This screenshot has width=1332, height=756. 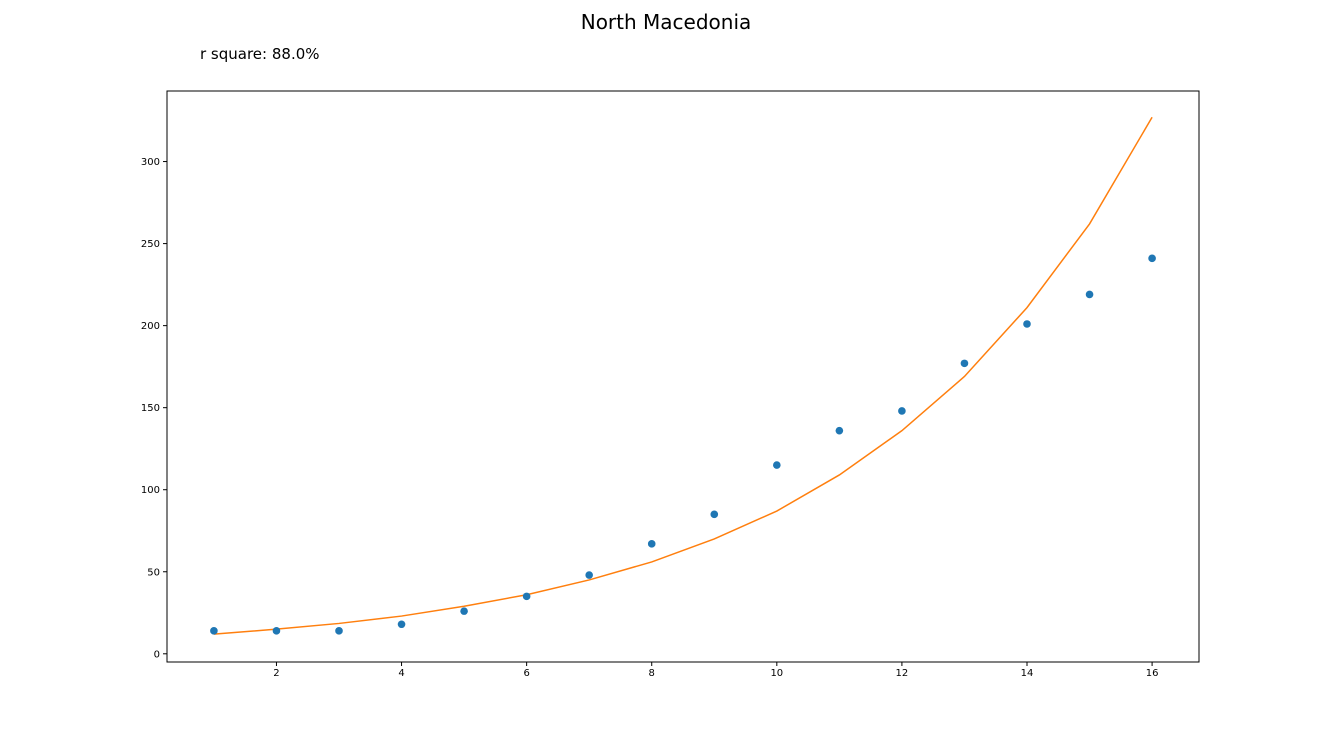 What do you see at coordinates (902, 673) in the screenshot?
I see `x-tick-label: 12` at bounding box center [902, 673].